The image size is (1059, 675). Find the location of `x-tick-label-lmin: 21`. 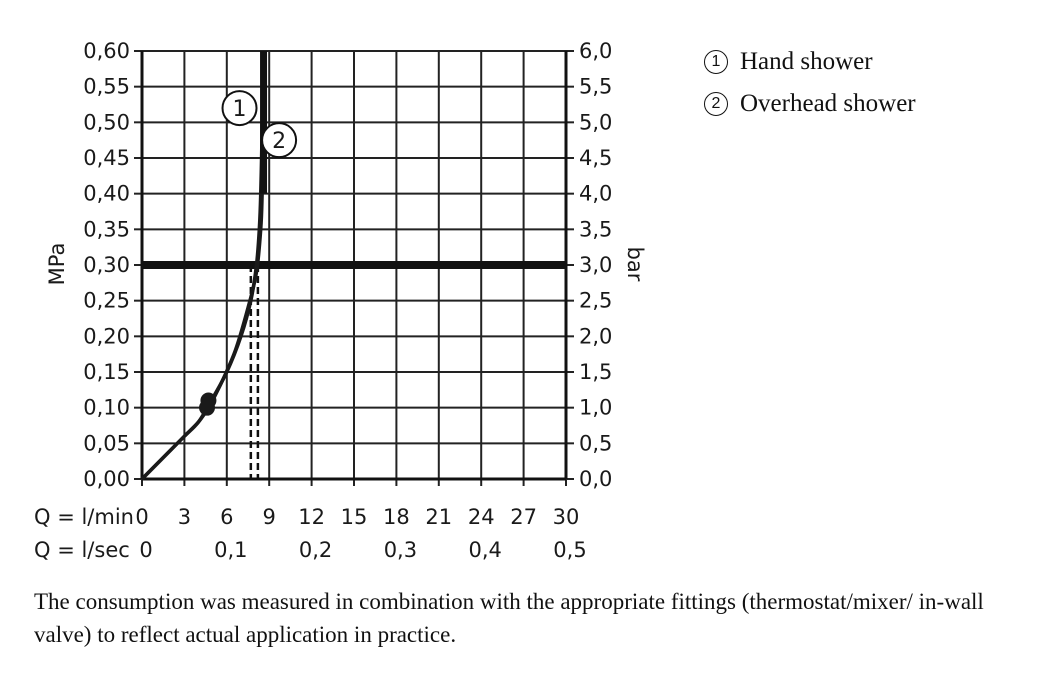

x-tick-label-lmin: 21 is located at coordinates (438, 517).